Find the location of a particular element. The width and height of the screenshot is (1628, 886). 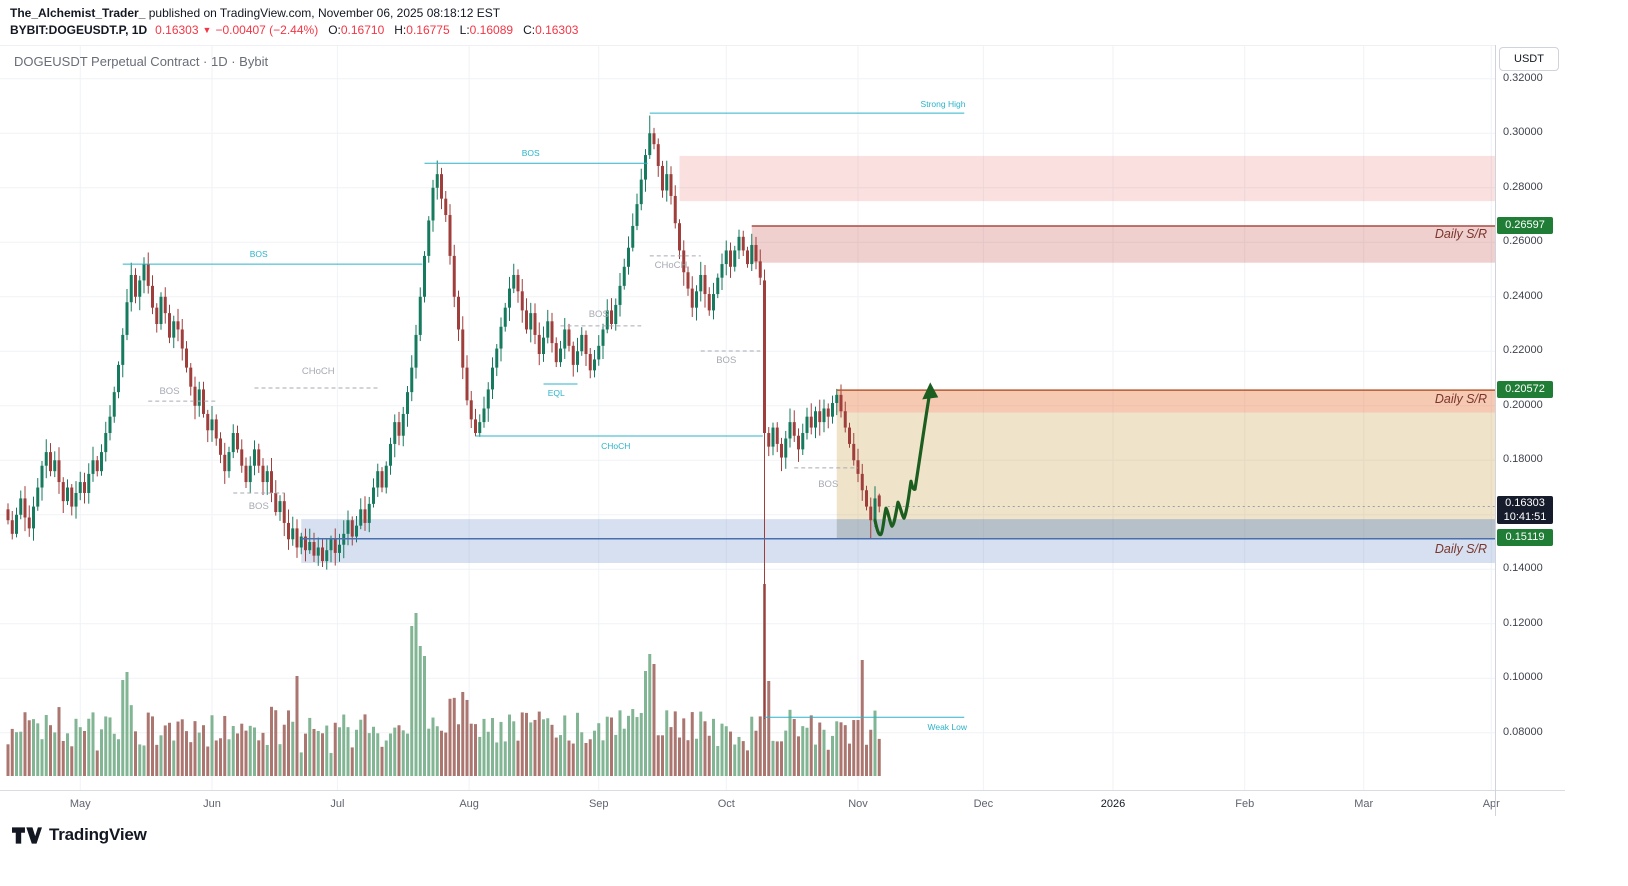

time-axis: May Jun Jul Aug Sep Oct Nov Dec 2026 Feb Mar Apr is located at coordinates (782, 803).